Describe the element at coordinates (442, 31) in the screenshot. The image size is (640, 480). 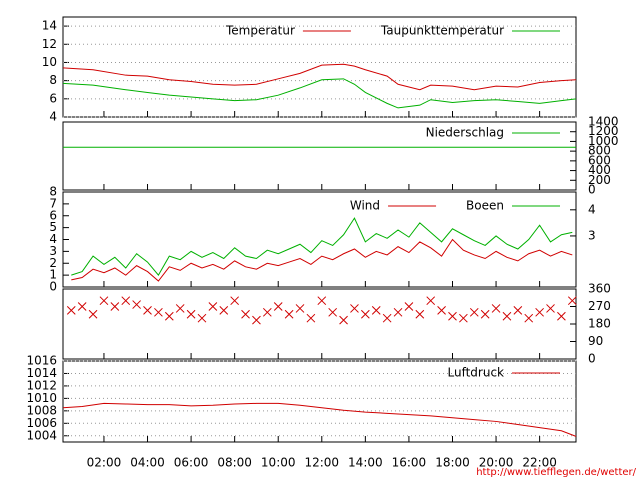
I see `legend-label: Taupunkttemperatur` at that location.